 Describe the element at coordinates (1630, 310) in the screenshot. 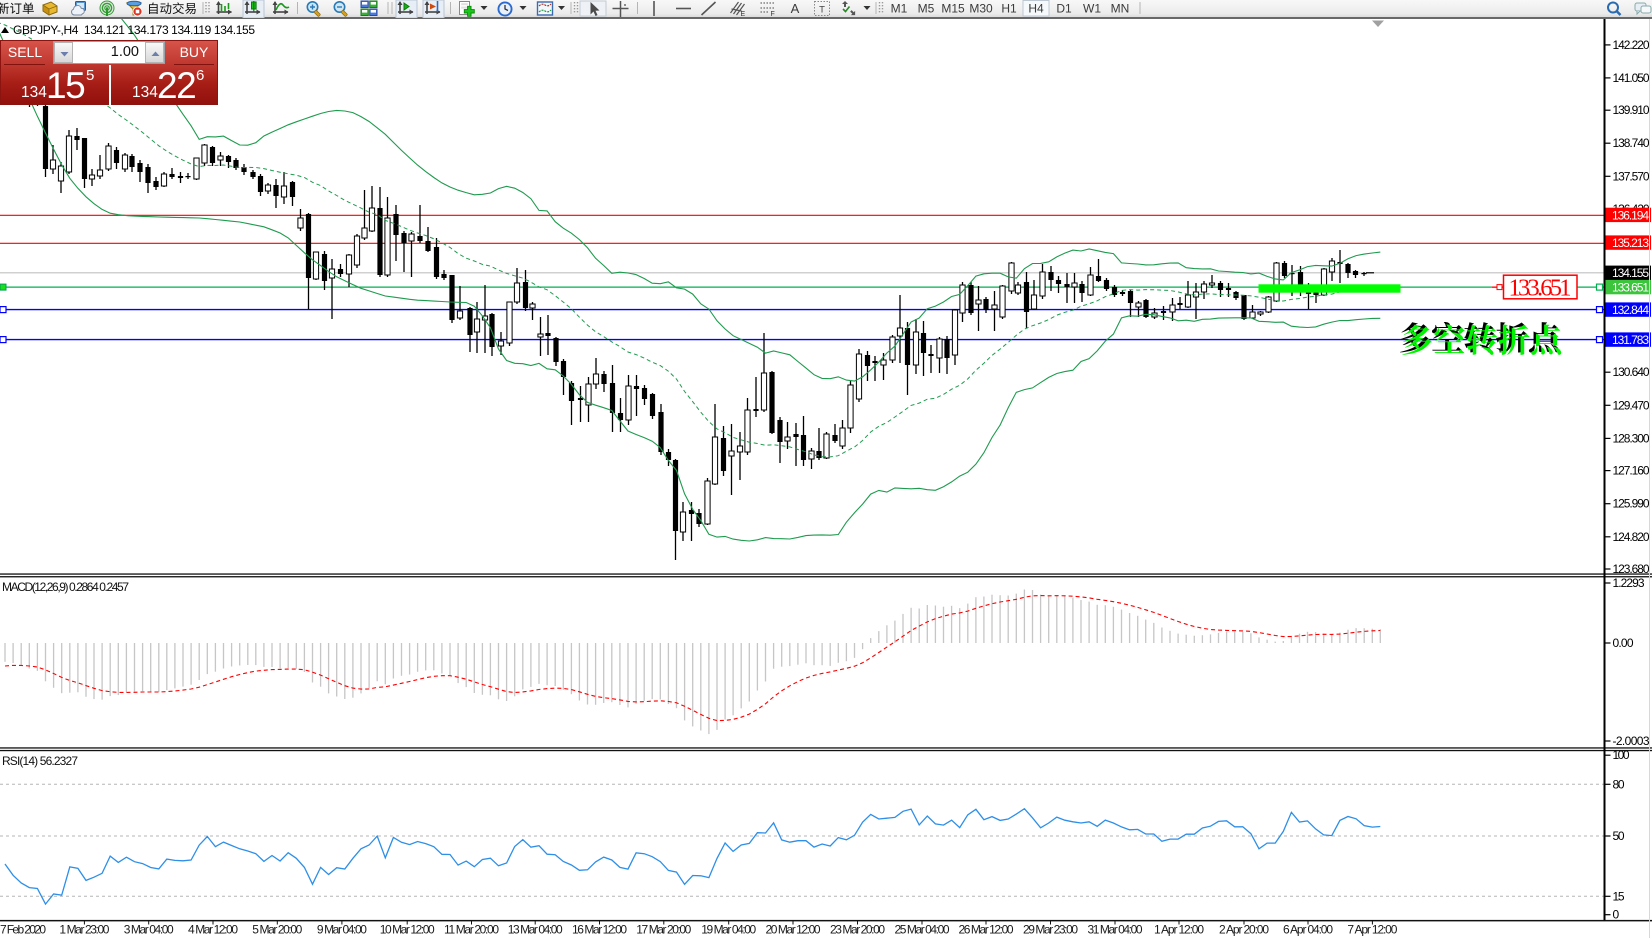

I see `svg-text: 132.844` at that location.